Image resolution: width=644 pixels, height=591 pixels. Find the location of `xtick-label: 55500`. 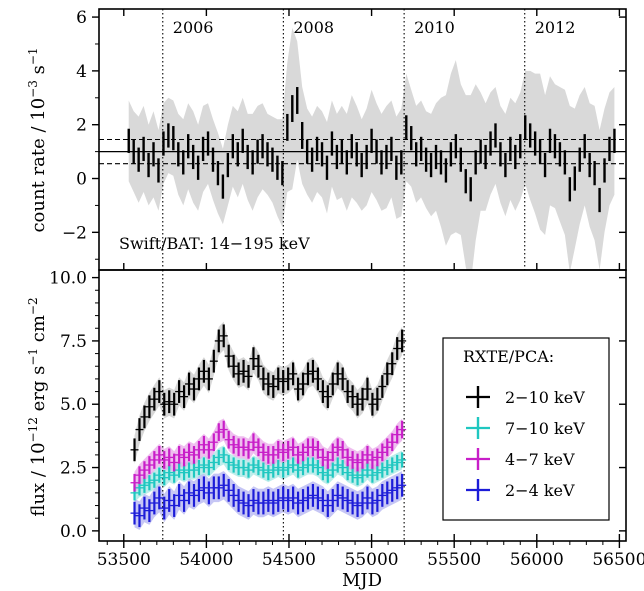

xtick-label: 55500 is located at coordinates (454, 560).